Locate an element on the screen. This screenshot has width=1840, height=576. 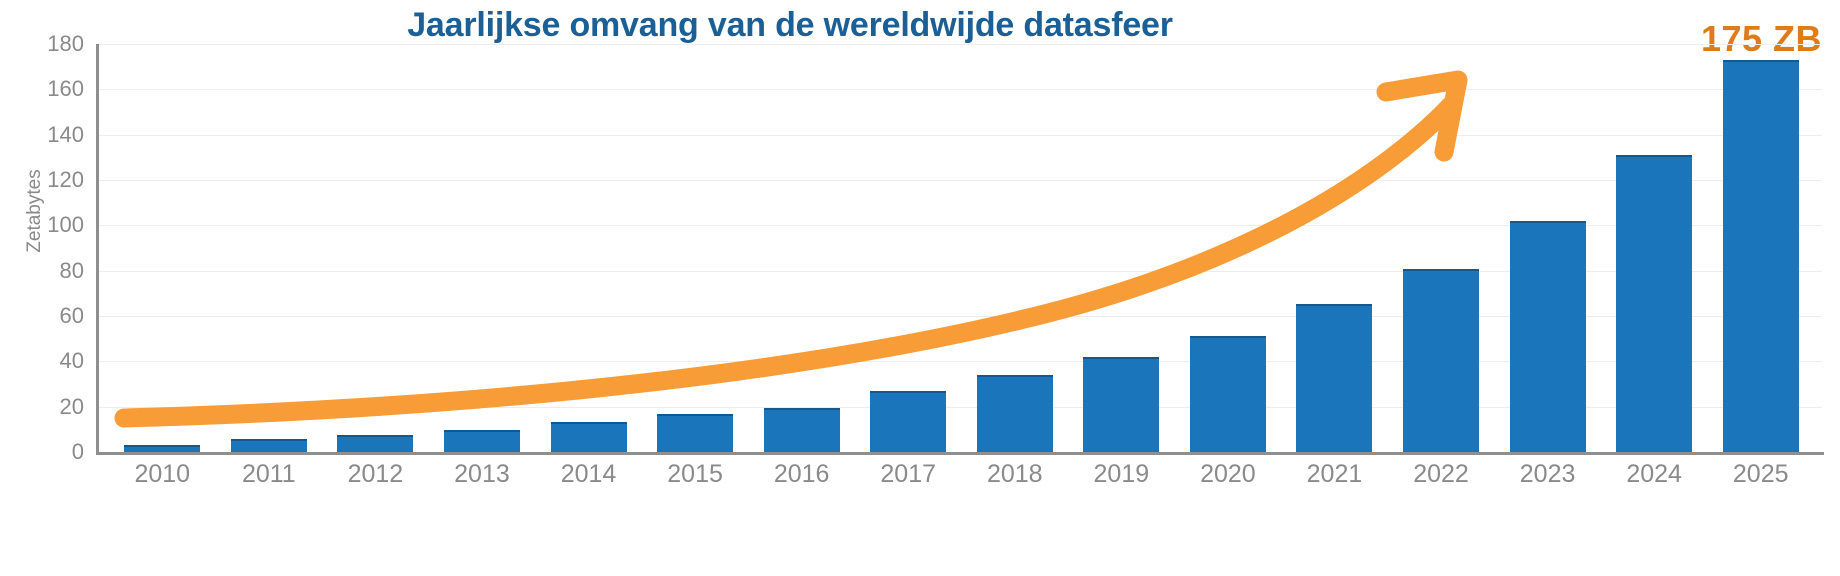
bar-2023 is located at coordinates (1547, 336).